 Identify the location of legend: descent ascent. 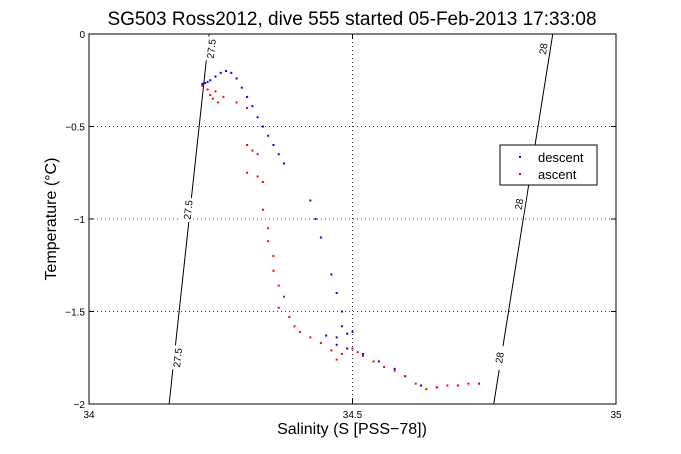
(548, 165).